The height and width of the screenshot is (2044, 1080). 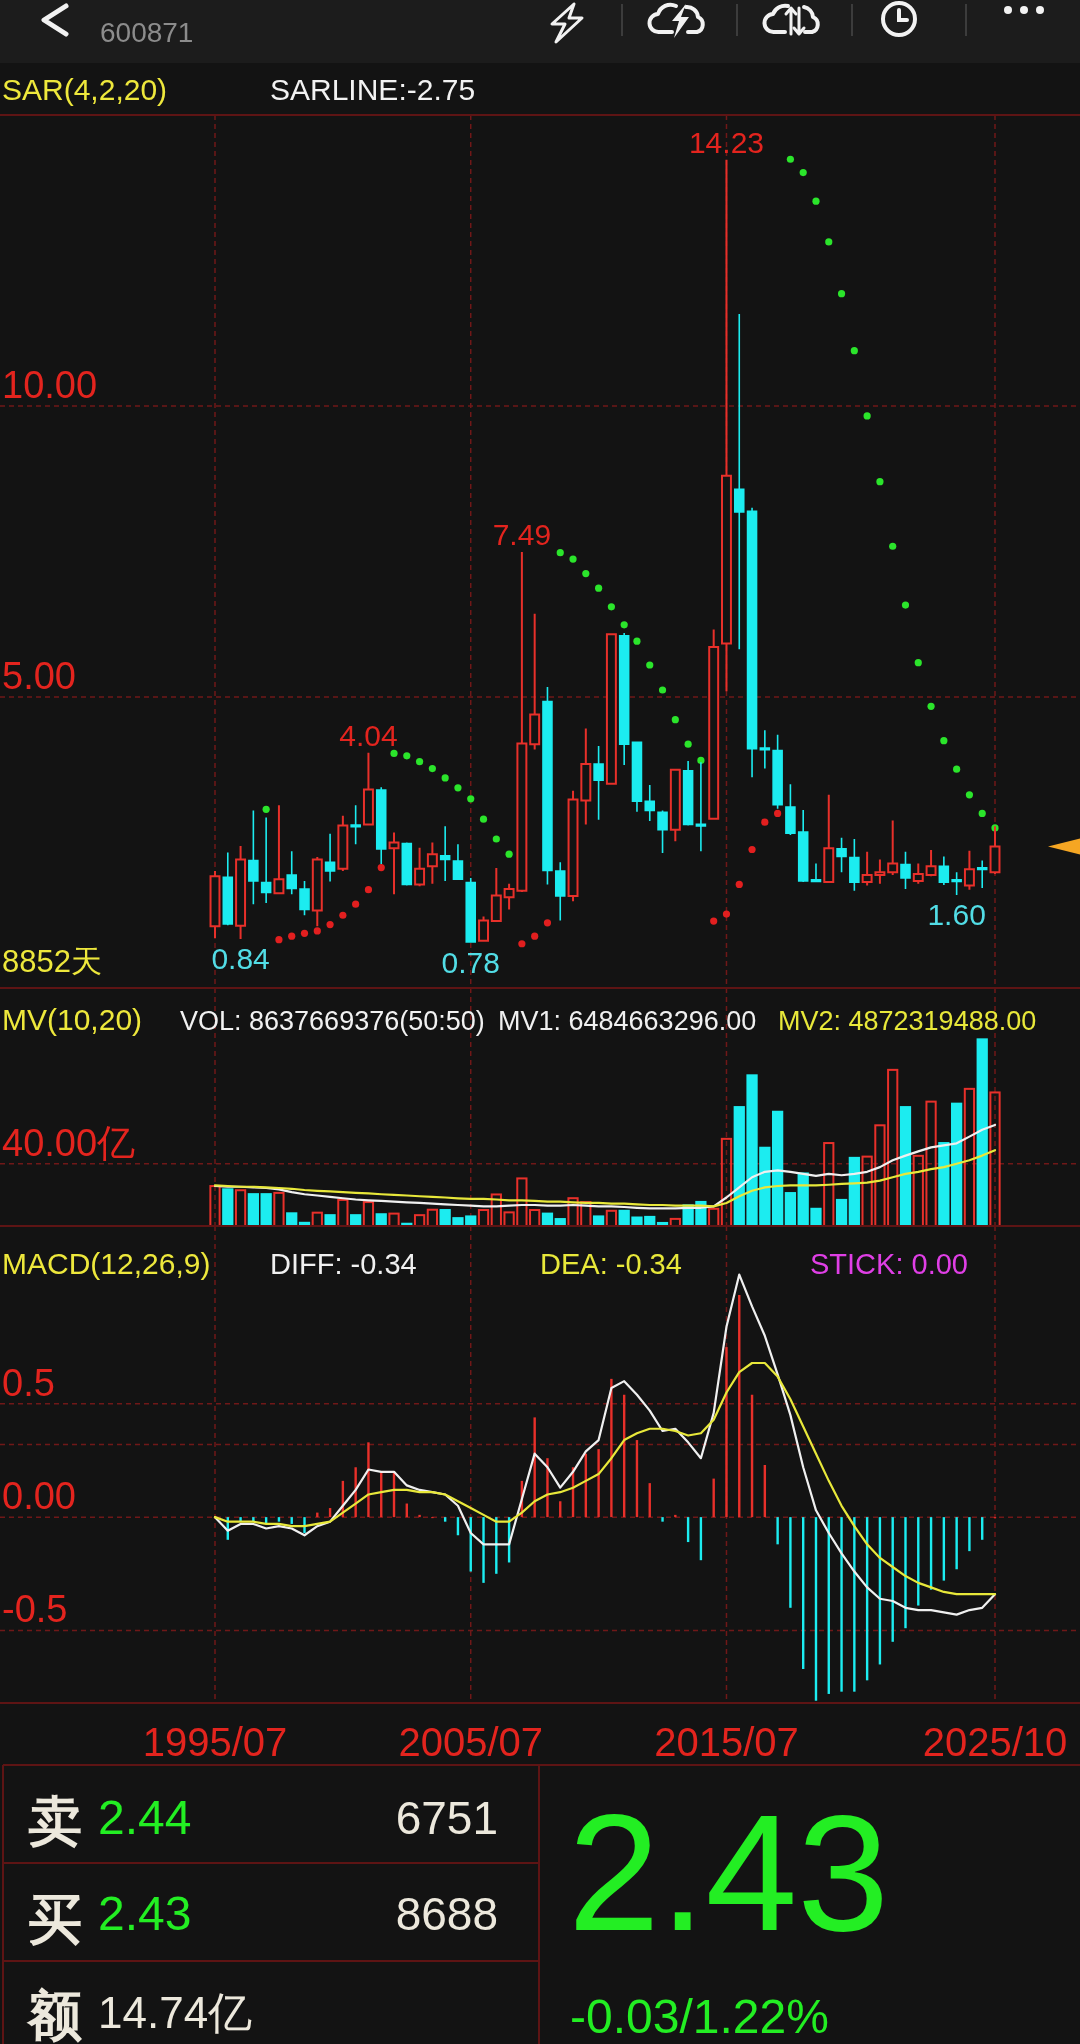 I want to click on text: 8688, so click(x=446, y=1914).